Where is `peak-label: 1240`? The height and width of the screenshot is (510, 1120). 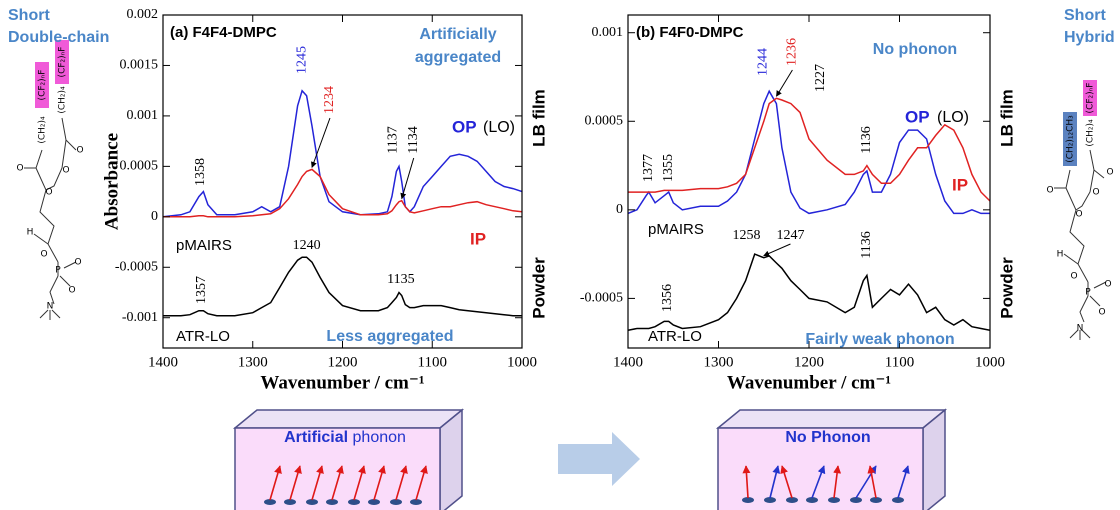 peak-label: 1240 is located at coordinates (307, 245).